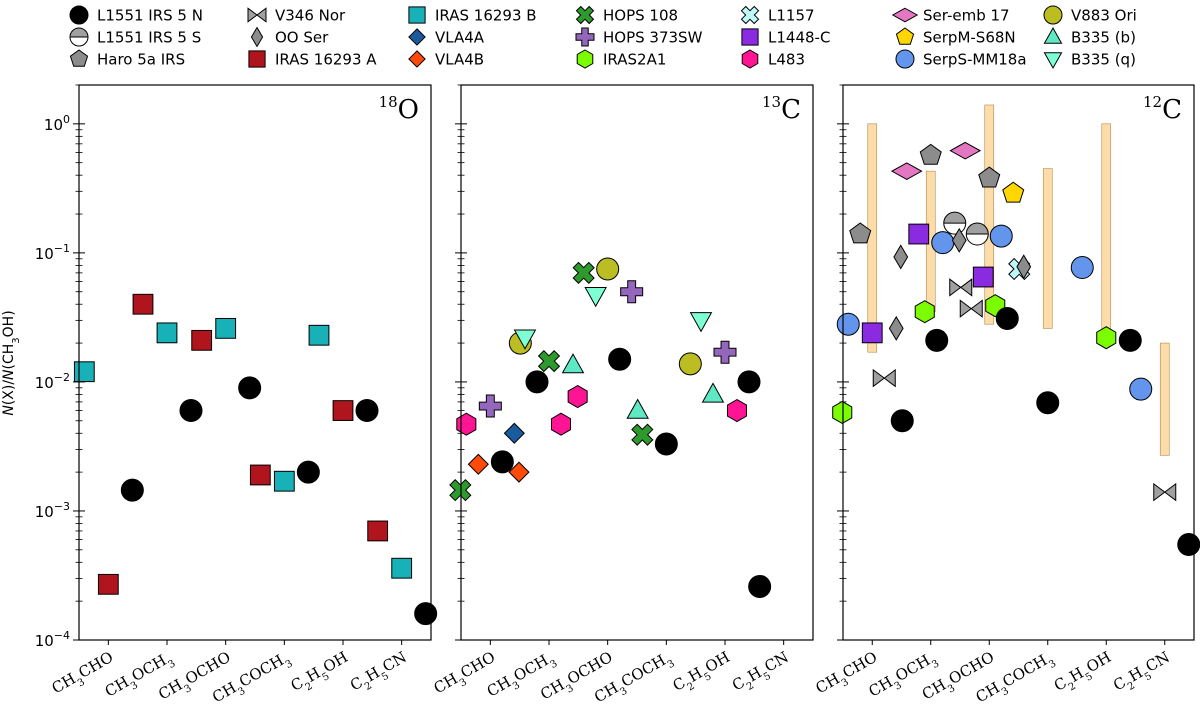 This screenshot has width=1200, height=726. What do you see at coordinates (296, 16) in the screenshot?
I see `legend-entry-v346-nor: V346 Nor` at bounding box center [296, 16].